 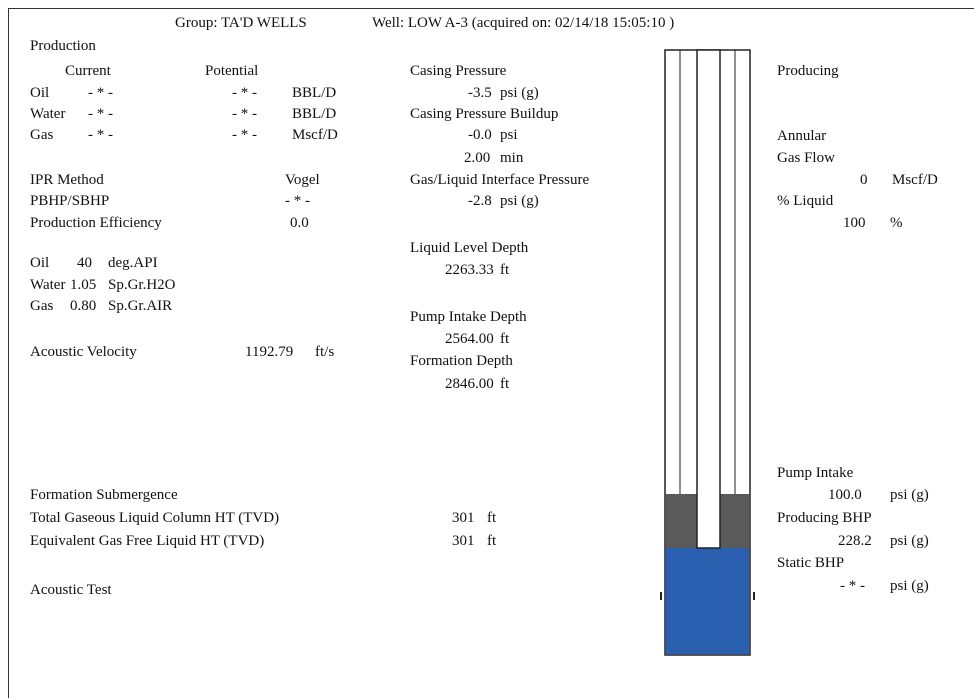 What do you see at coordinates (302, 180) in the screenshot?
I see `field-value: Vogel` at bounding box center [302, 180].